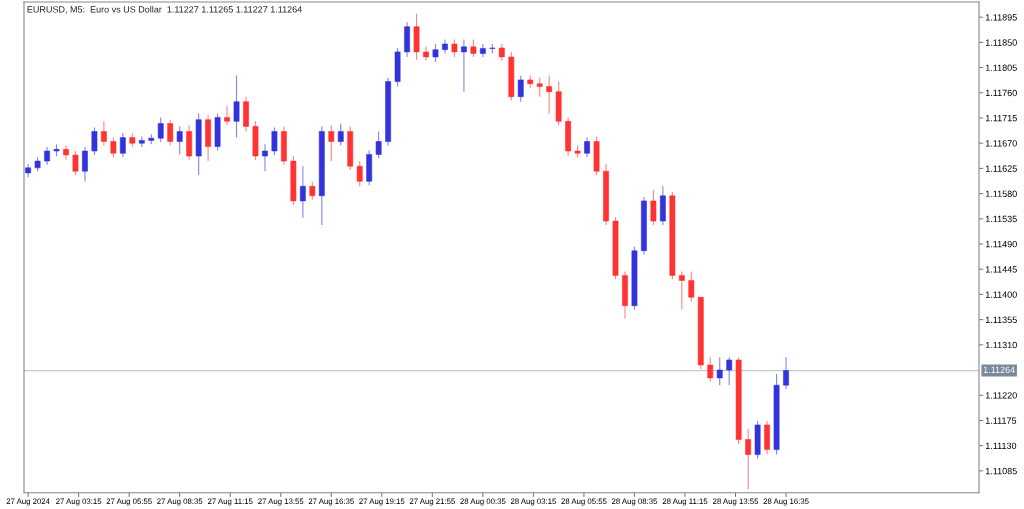 Image resolution: width=1024 pixels, height=509 pixels. I want to click on y-tick-label: 1.11805, so click(1001, 67).